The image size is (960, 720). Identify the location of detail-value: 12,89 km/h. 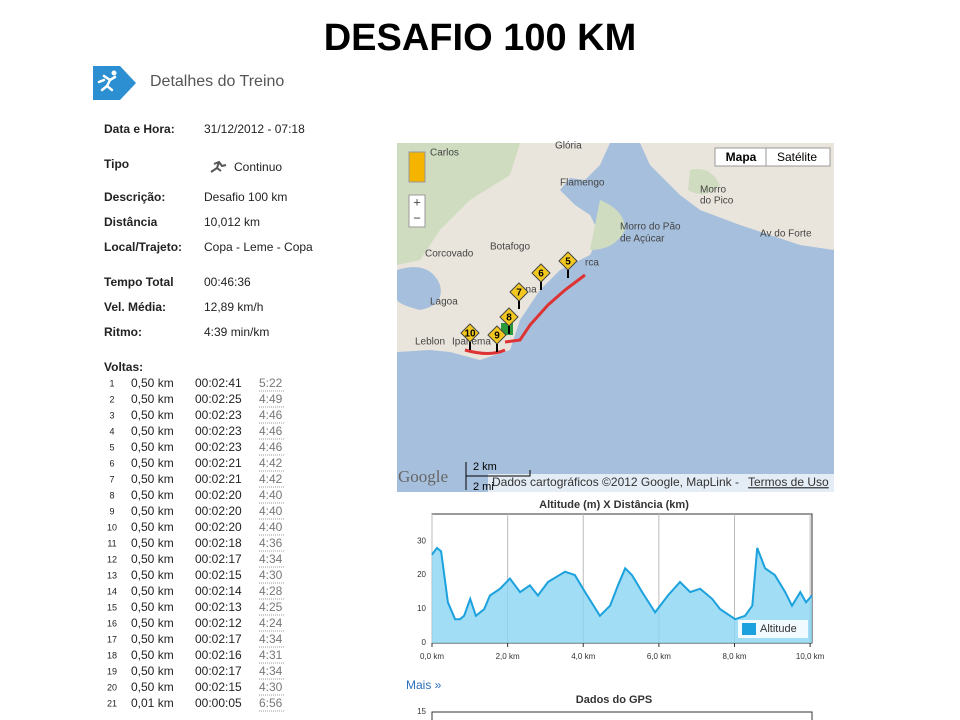
(233, 307).